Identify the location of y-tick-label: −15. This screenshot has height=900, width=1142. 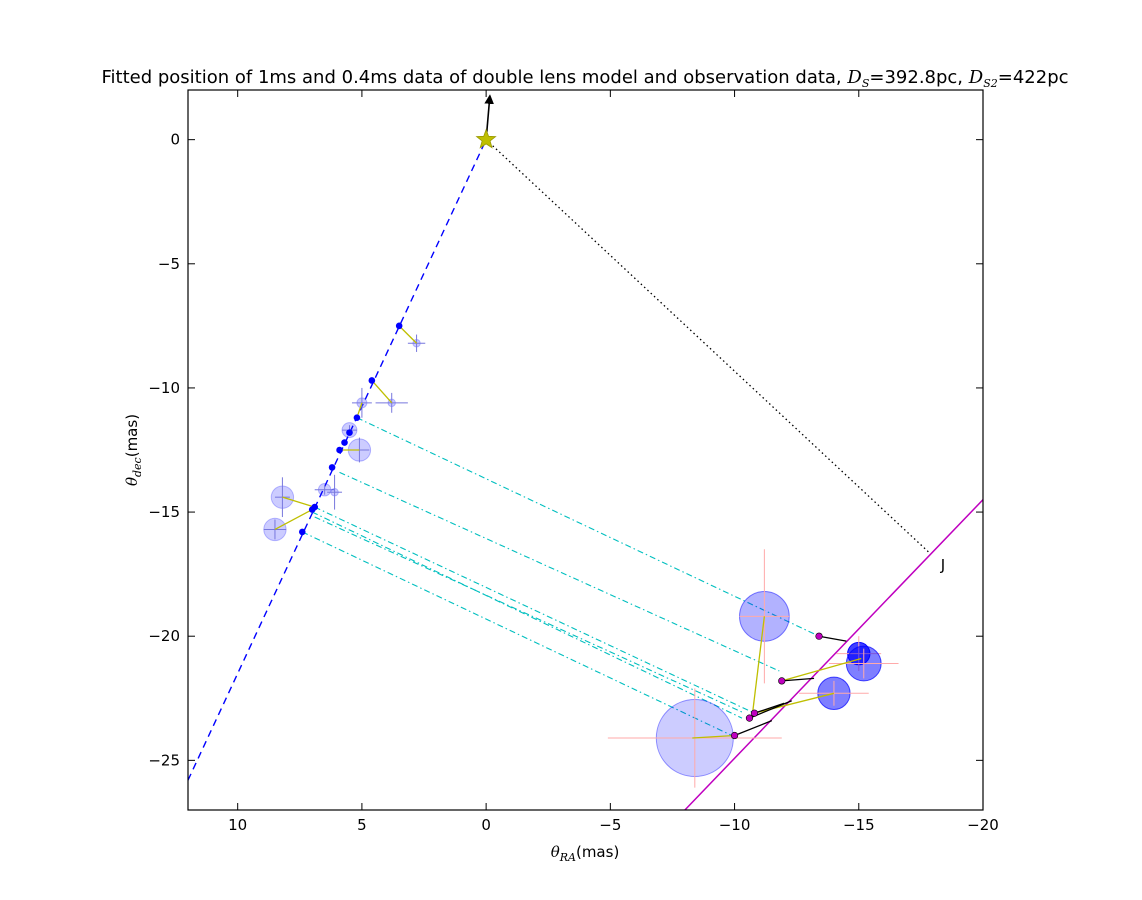
(164, 512).